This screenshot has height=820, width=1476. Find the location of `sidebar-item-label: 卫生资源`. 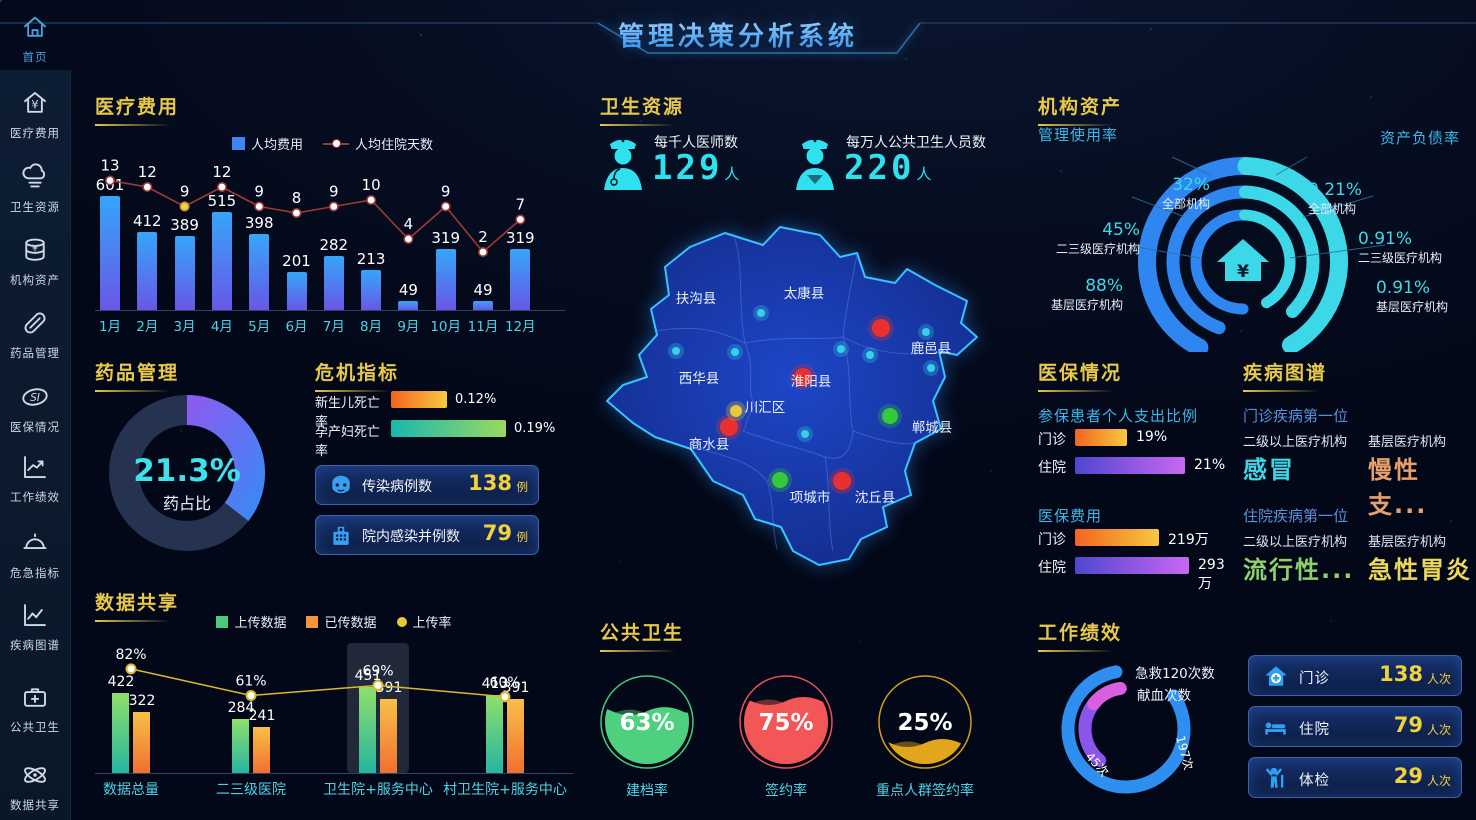

sidebar-item-label: 卫生资源 is located at coordinates (35, 207).